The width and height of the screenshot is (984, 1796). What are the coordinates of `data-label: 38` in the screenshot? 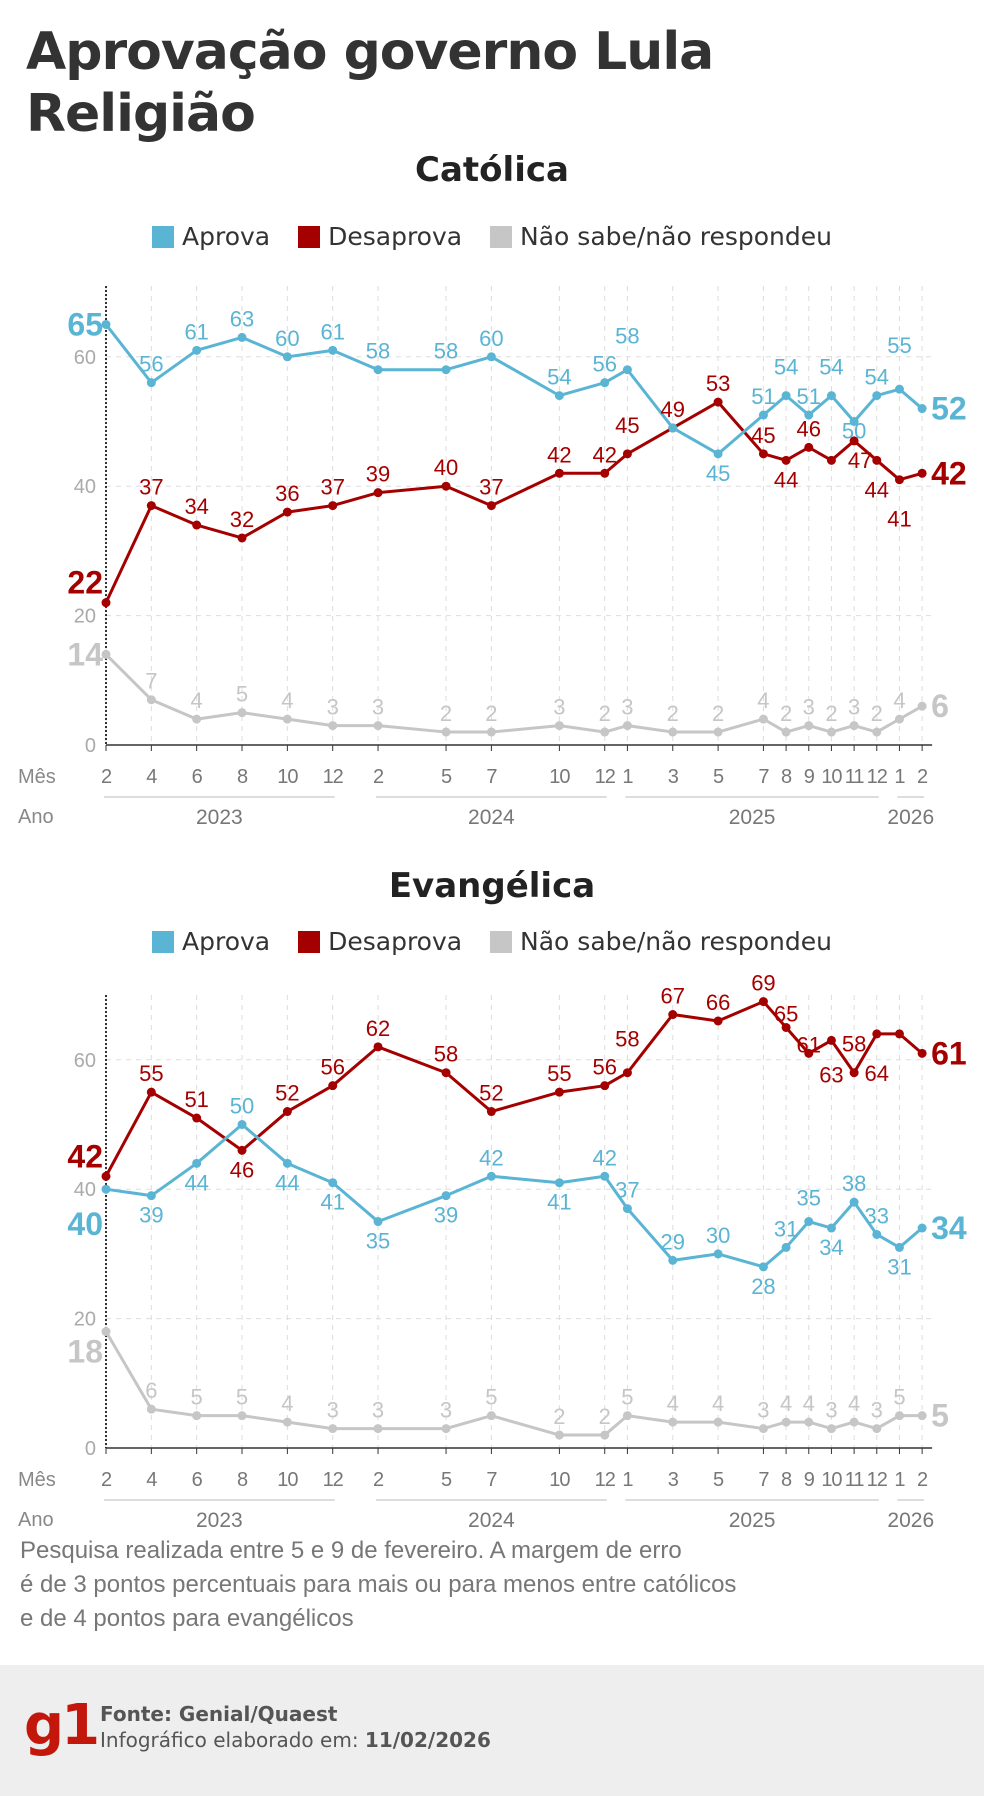 It's located at (854, 1183).